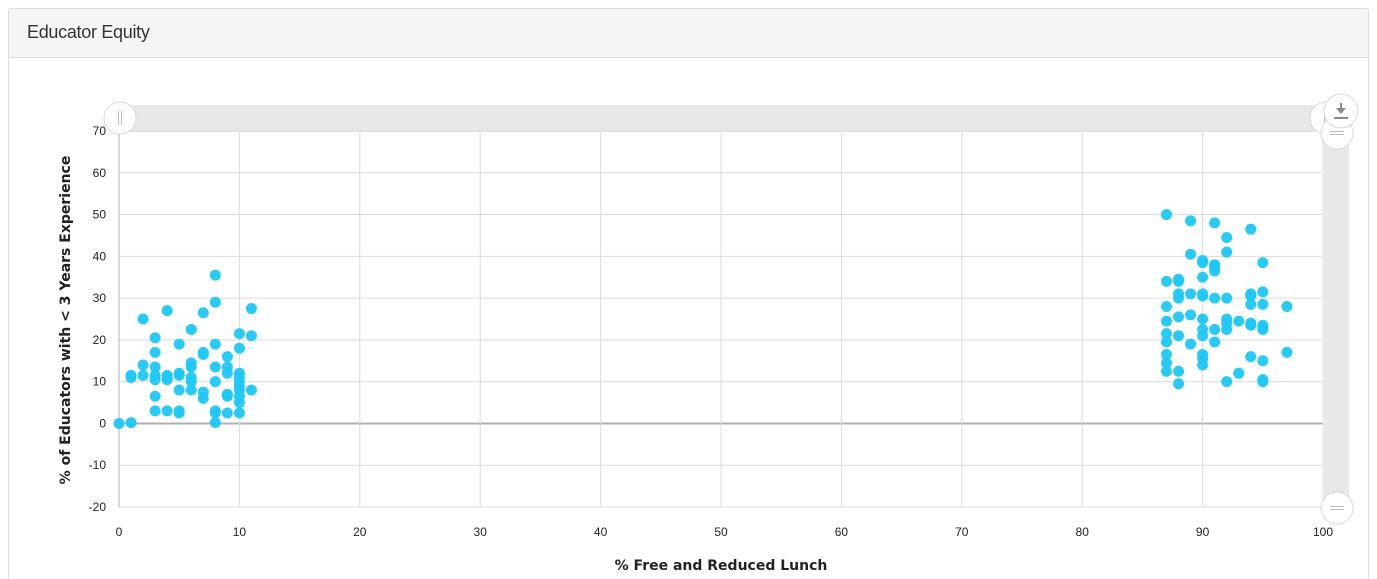  What do you see at coordinates (721, 118) in the screenshot?
I see `navigator-bar` at bounding box center [721, 118].